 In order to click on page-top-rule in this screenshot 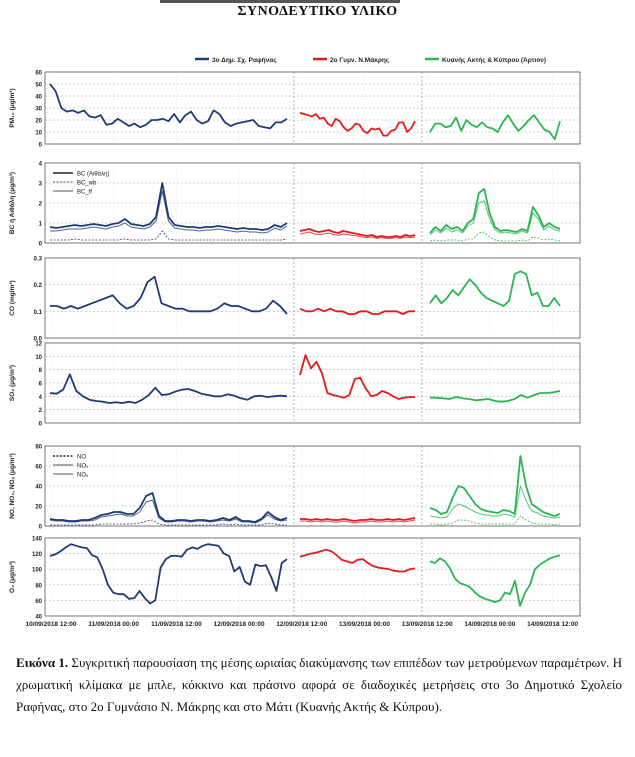, I will do `click(280, 1)`.